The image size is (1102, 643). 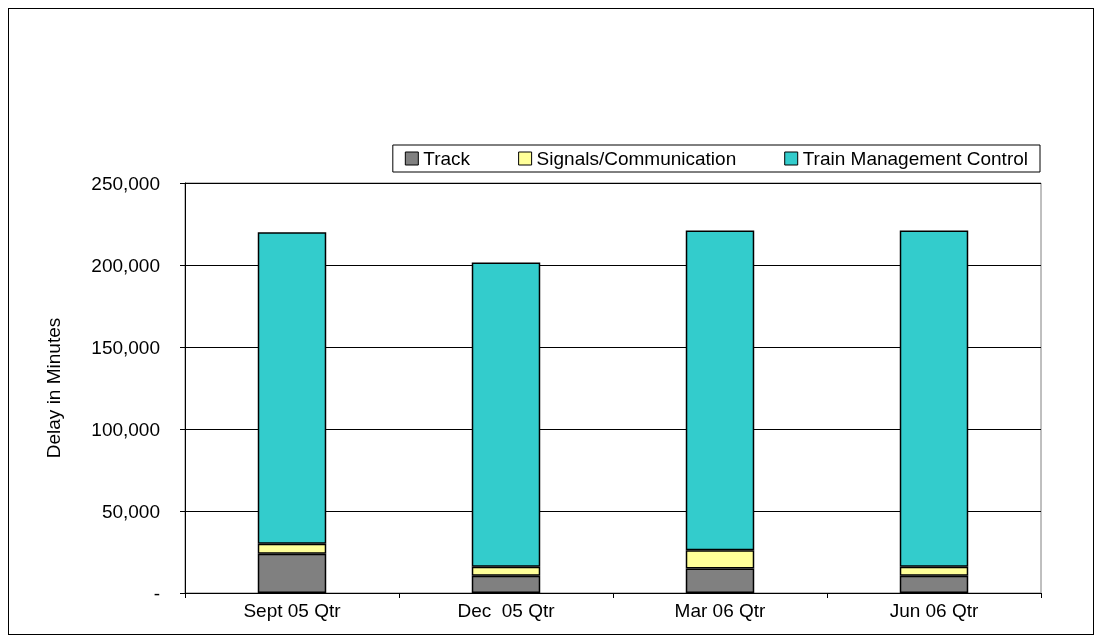 I want to click on x-tick-label: Dec 05 Qtr, so click(x=506, y=610).